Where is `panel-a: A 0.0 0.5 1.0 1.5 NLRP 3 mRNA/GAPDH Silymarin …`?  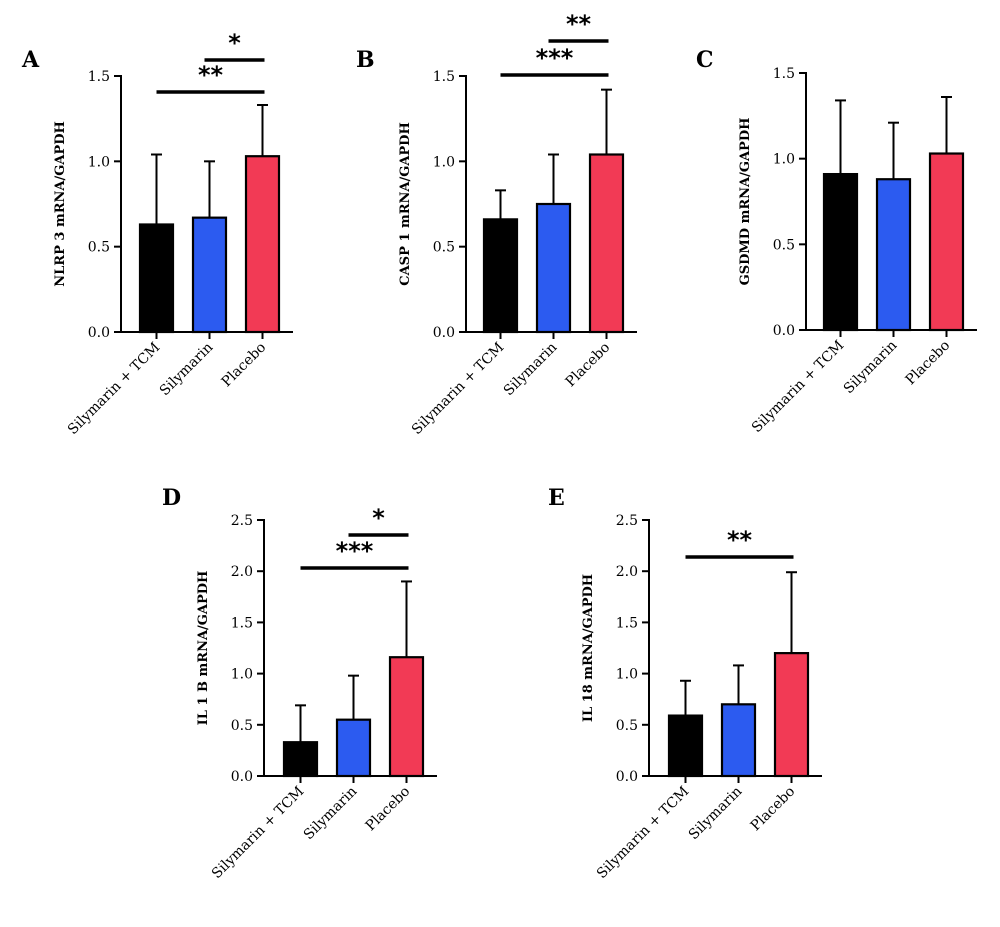 panel-a: A 0.0 0.5 1.0 1.5 NLRP 3 mRNA/GAPDH Silymarin … is located at coordinates (157, 233).